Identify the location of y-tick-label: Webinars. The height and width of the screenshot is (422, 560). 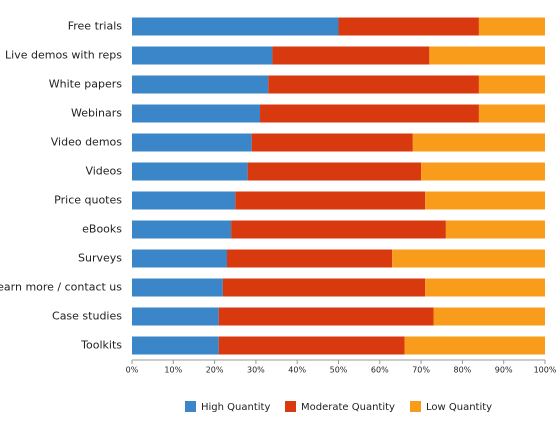
(96, 113).